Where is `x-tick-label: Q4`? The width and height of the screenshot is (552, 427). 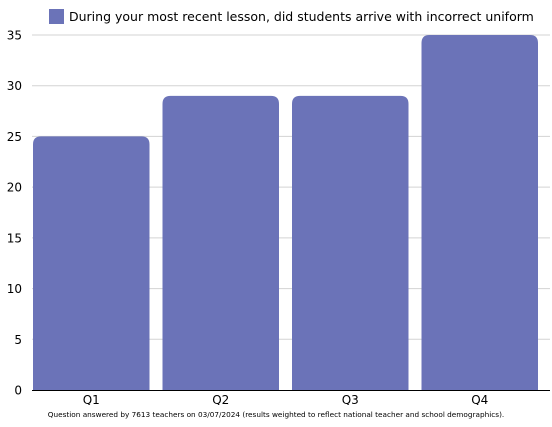 x-tick-label: Q4 is located at coordinates (479, 399).